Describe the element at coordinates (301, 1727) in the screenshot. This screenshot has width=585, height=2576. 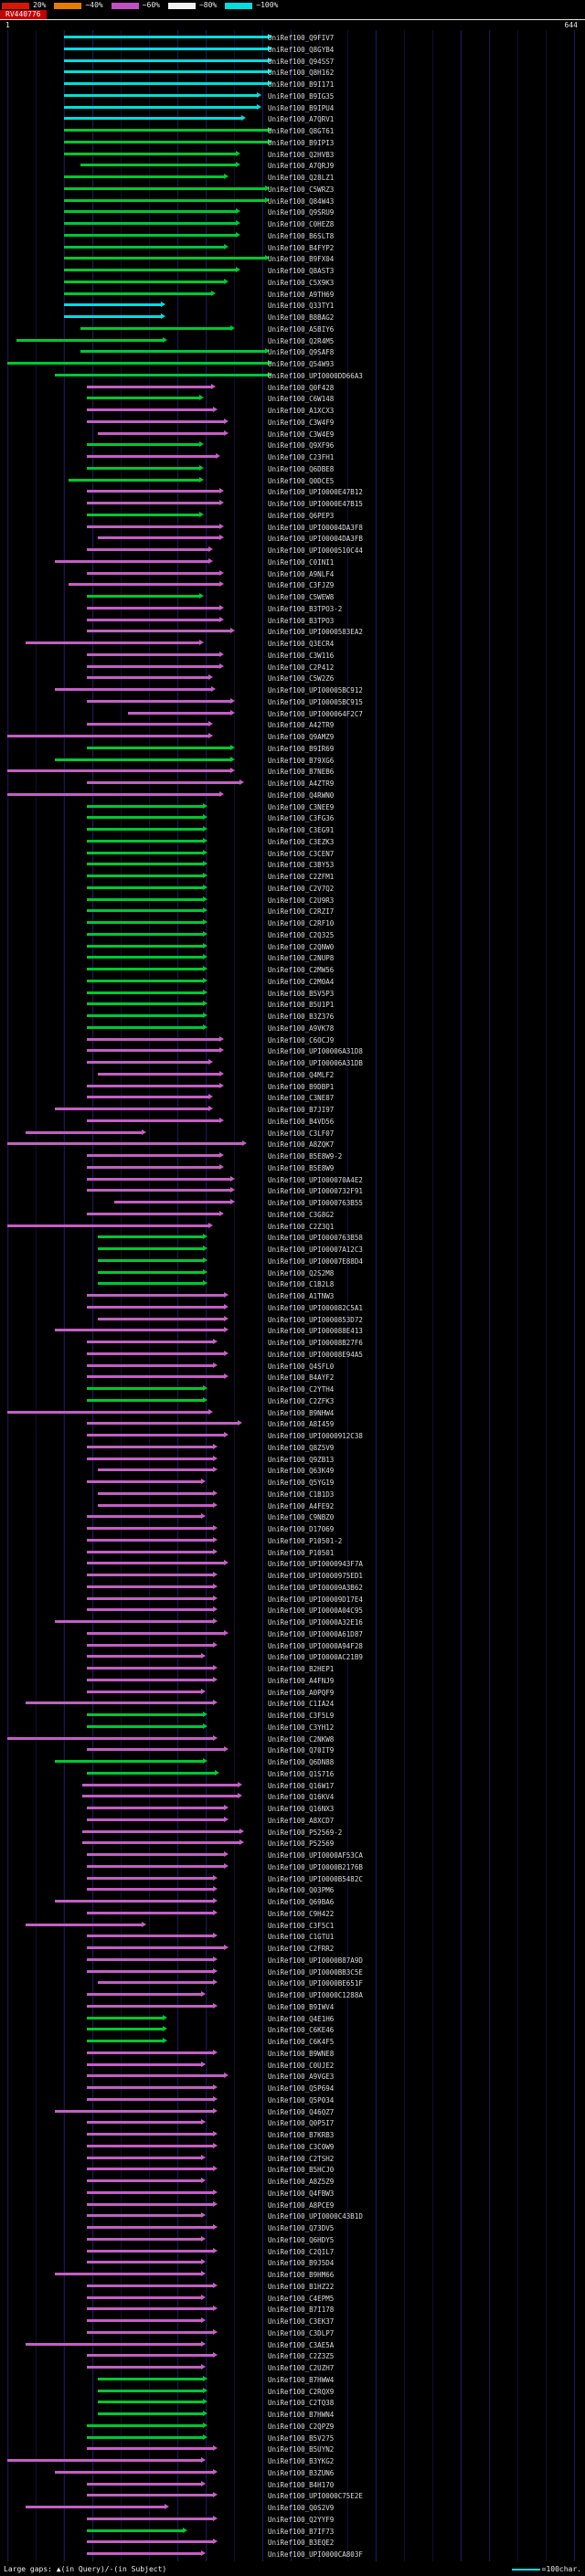
I see `hit-label: UniRef100_C3YH12` at that location.